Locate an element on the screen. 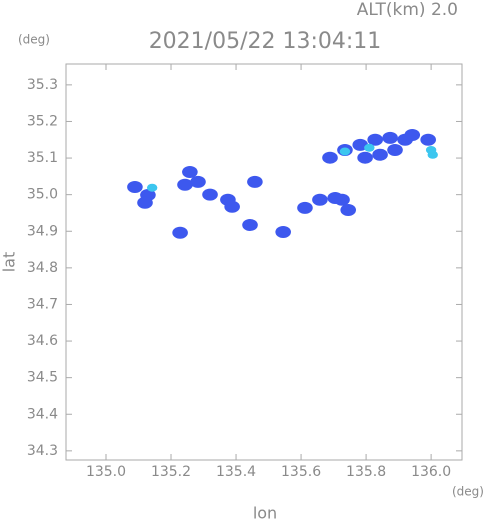 The width and height of the screenshot is (491, 525). altitude-label: ALT(km) 2.0 is located at coordinates (407, 10).